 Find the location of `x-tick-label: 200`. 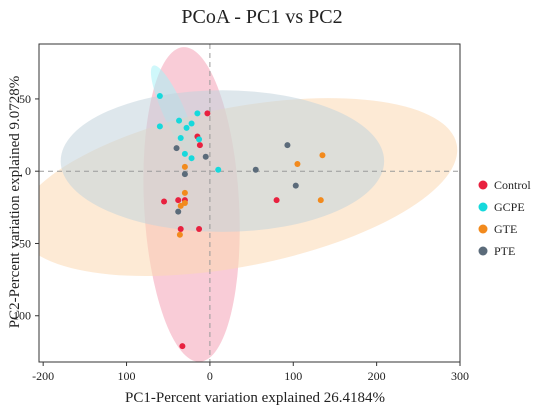

x-tick-label: 200 is located at coordinates (377, 376).